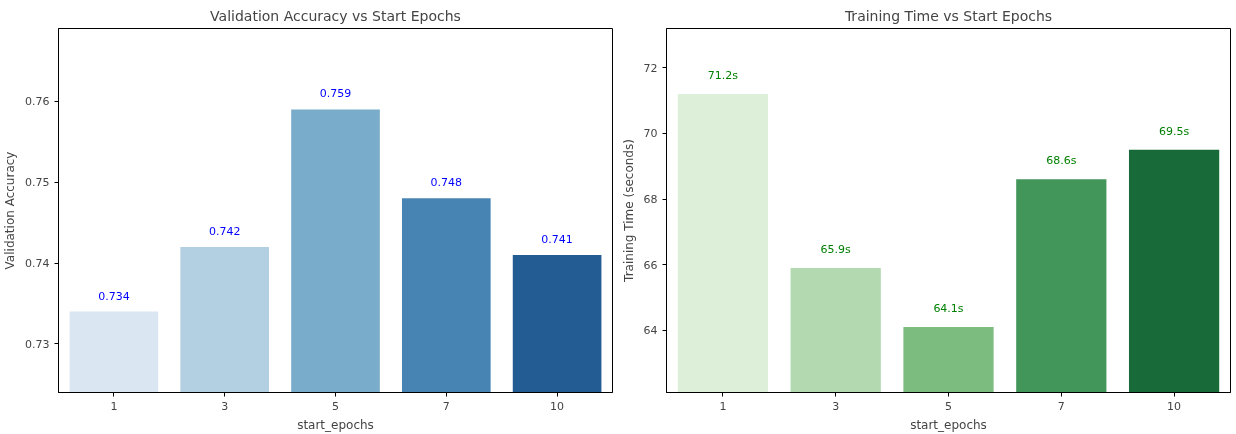 This screenshot has height=434, width=1236. I want to click on data-label: 65.9s, so click(836, 249).